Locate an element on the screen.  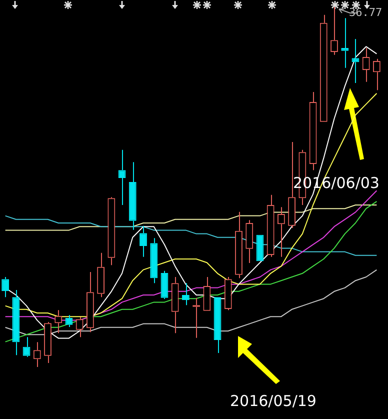
text: 2016/05/19 is located at coordinates (273, 401).